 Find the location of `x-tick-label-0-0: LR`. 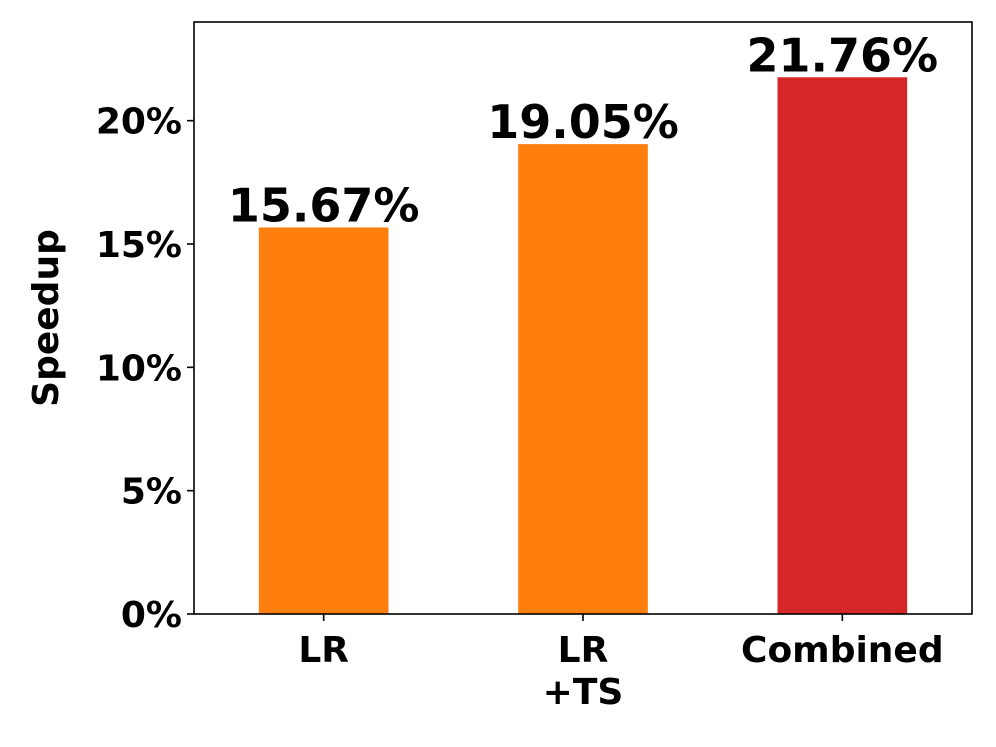

x-tick-label-0-0: LR is located at coordinates (323, 650).